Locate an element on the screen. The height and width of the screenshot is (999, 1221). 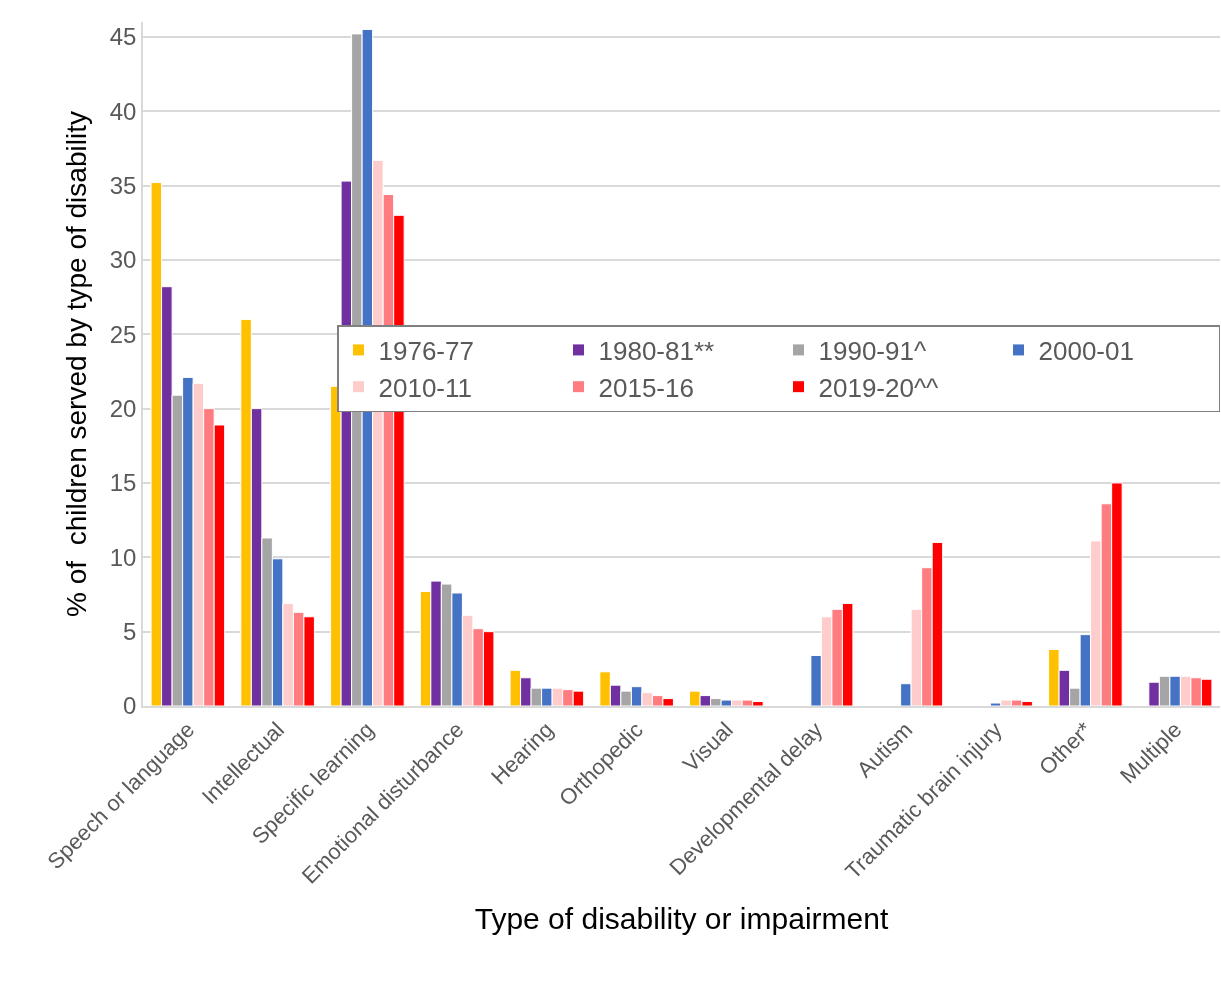
y-tick-label: 10 is located at coordinates (123, 557).